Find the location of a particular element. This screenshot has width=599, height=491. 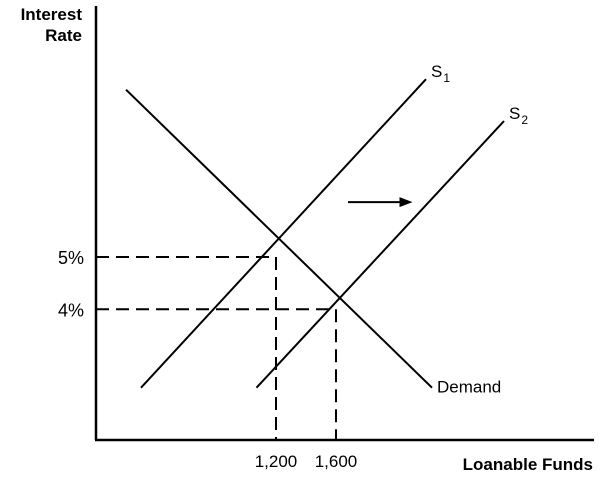

x-axis-title: Loanable Funds is located at coordinates (528, 464).